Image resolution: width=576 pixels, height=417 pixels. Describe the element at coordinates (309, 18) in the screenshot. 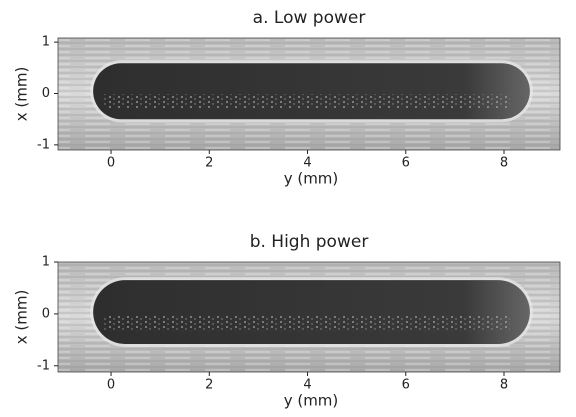

I see `panel-title: a. Low power` at that location.